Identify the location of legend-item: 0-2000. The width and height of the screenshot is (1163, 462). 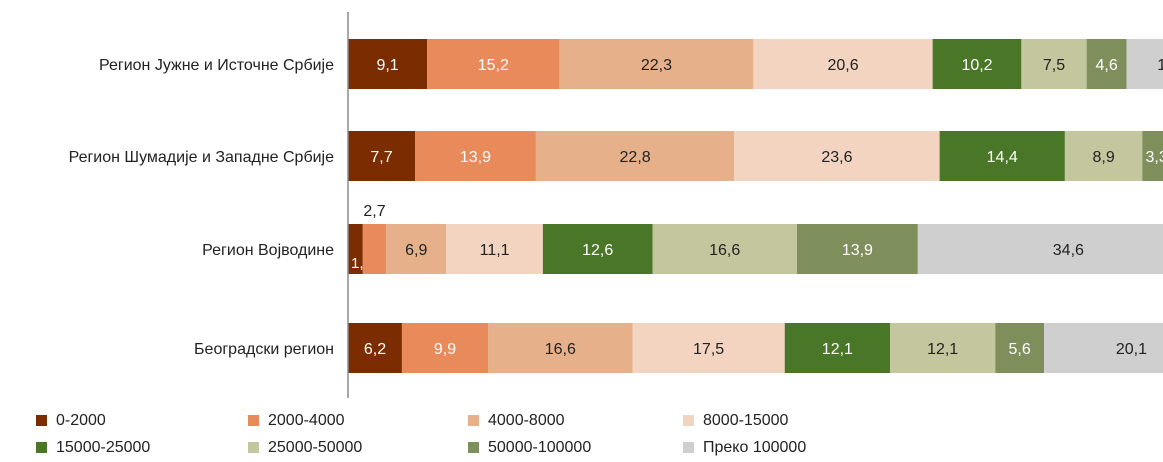
(71, 420).